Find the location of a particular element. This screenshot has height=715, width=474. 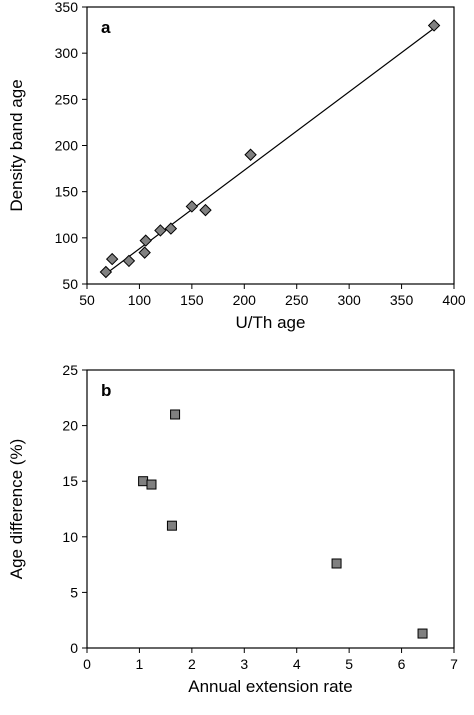

y-tick-label: 50 is located at coordinates (70, 284).